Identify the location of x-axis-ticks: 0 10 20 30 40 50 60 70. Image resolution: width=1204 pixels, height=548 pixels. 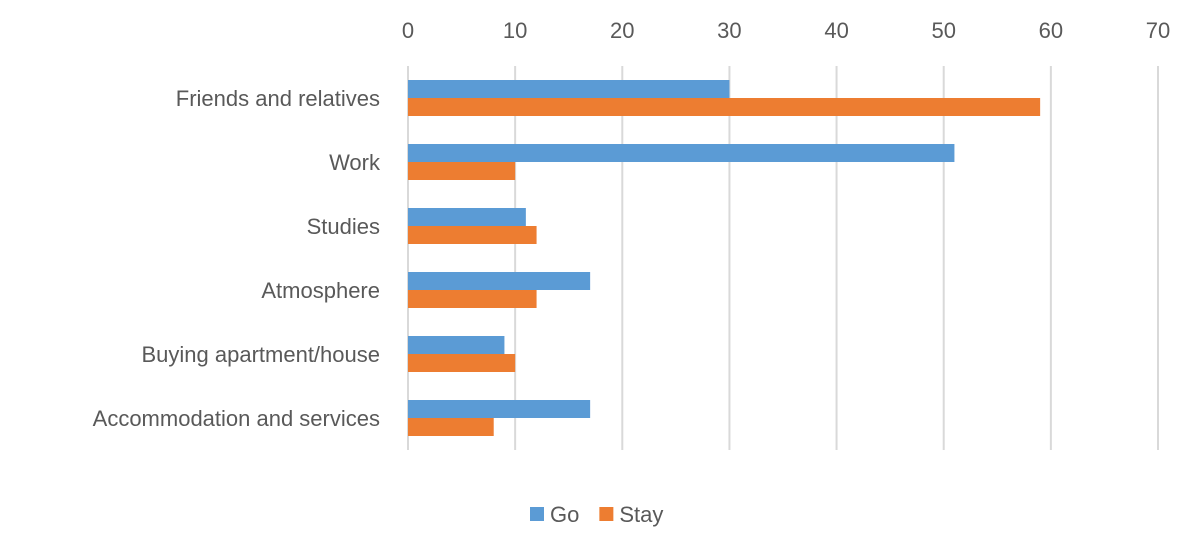
(786, 30).